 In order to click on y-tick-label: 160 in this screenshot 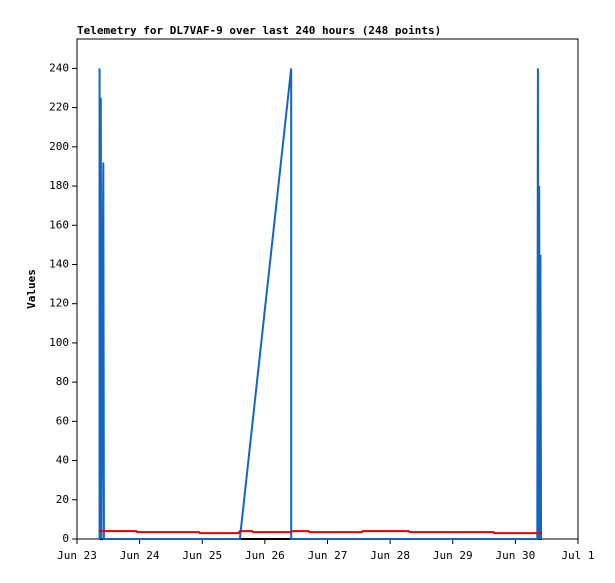, I will do `click(59, 224)`.